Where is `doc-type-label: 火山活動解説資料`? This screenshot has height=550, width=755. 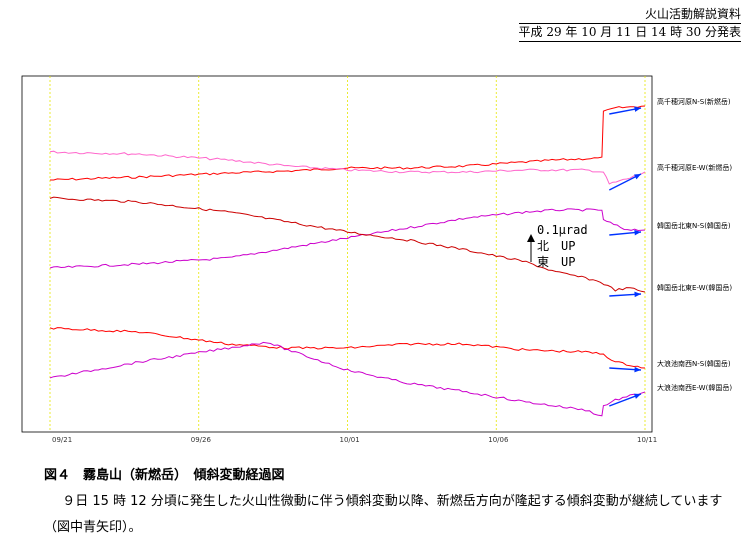 doc-type-label: 火山活動解説資料 is located at coordinates (629, 15).